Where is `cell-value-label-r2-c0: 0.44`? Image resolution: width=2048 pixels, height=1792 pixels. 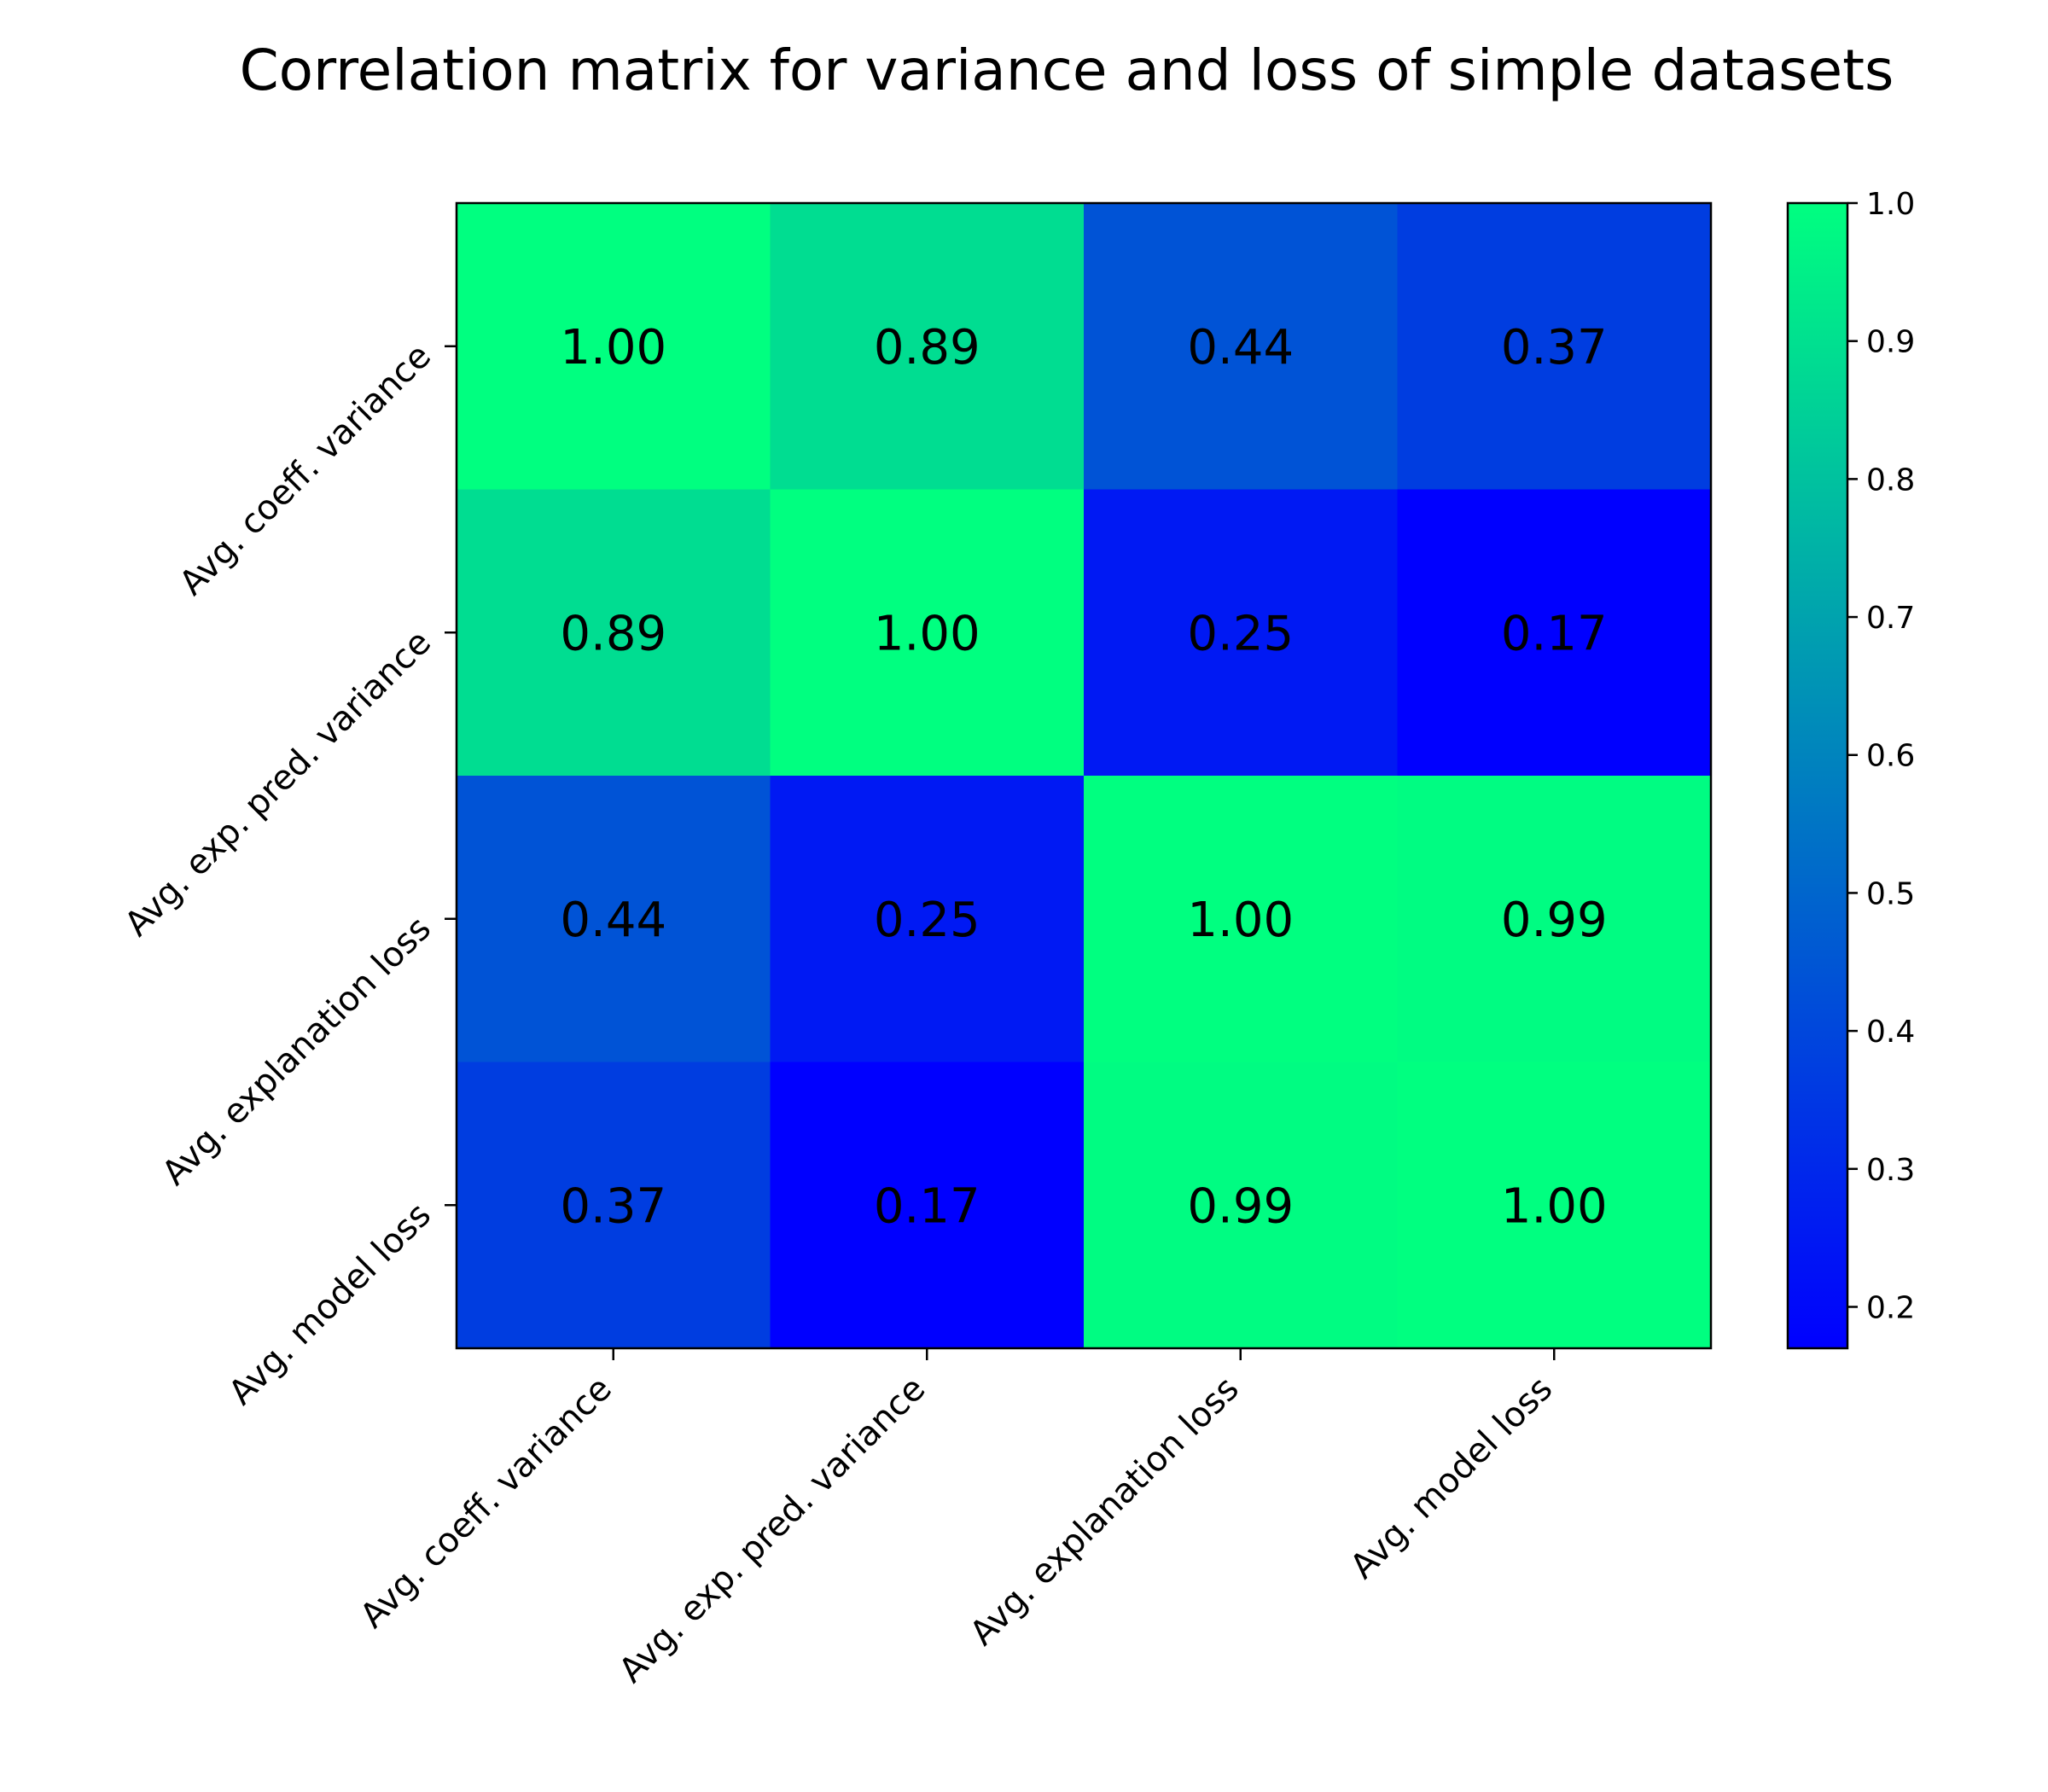 cell-value-label-r2-c0: 0.44 is located at coordinates (613, 921).